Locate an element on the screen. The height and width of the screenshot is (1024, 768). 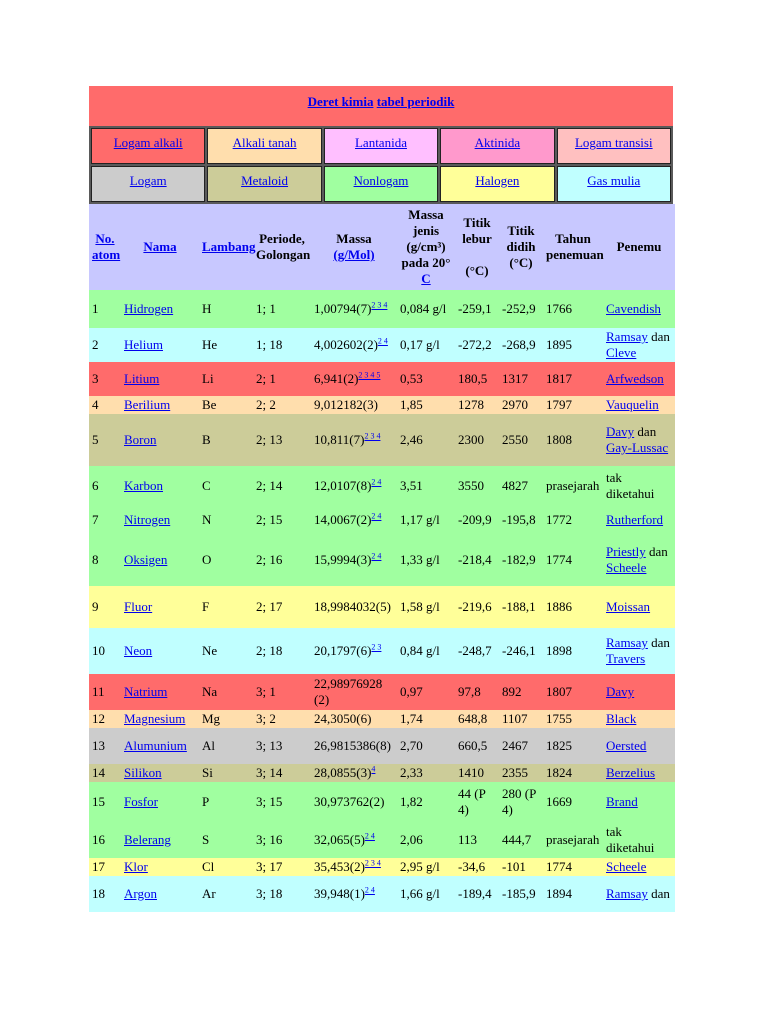
cell-no: 16 is located at coordinates (98, 839).